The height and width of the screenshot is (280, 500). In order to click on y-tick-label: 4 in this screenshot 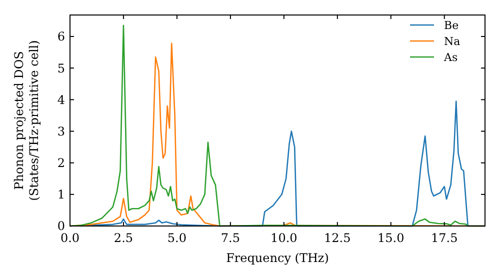, I will do `click(61, 99)`.